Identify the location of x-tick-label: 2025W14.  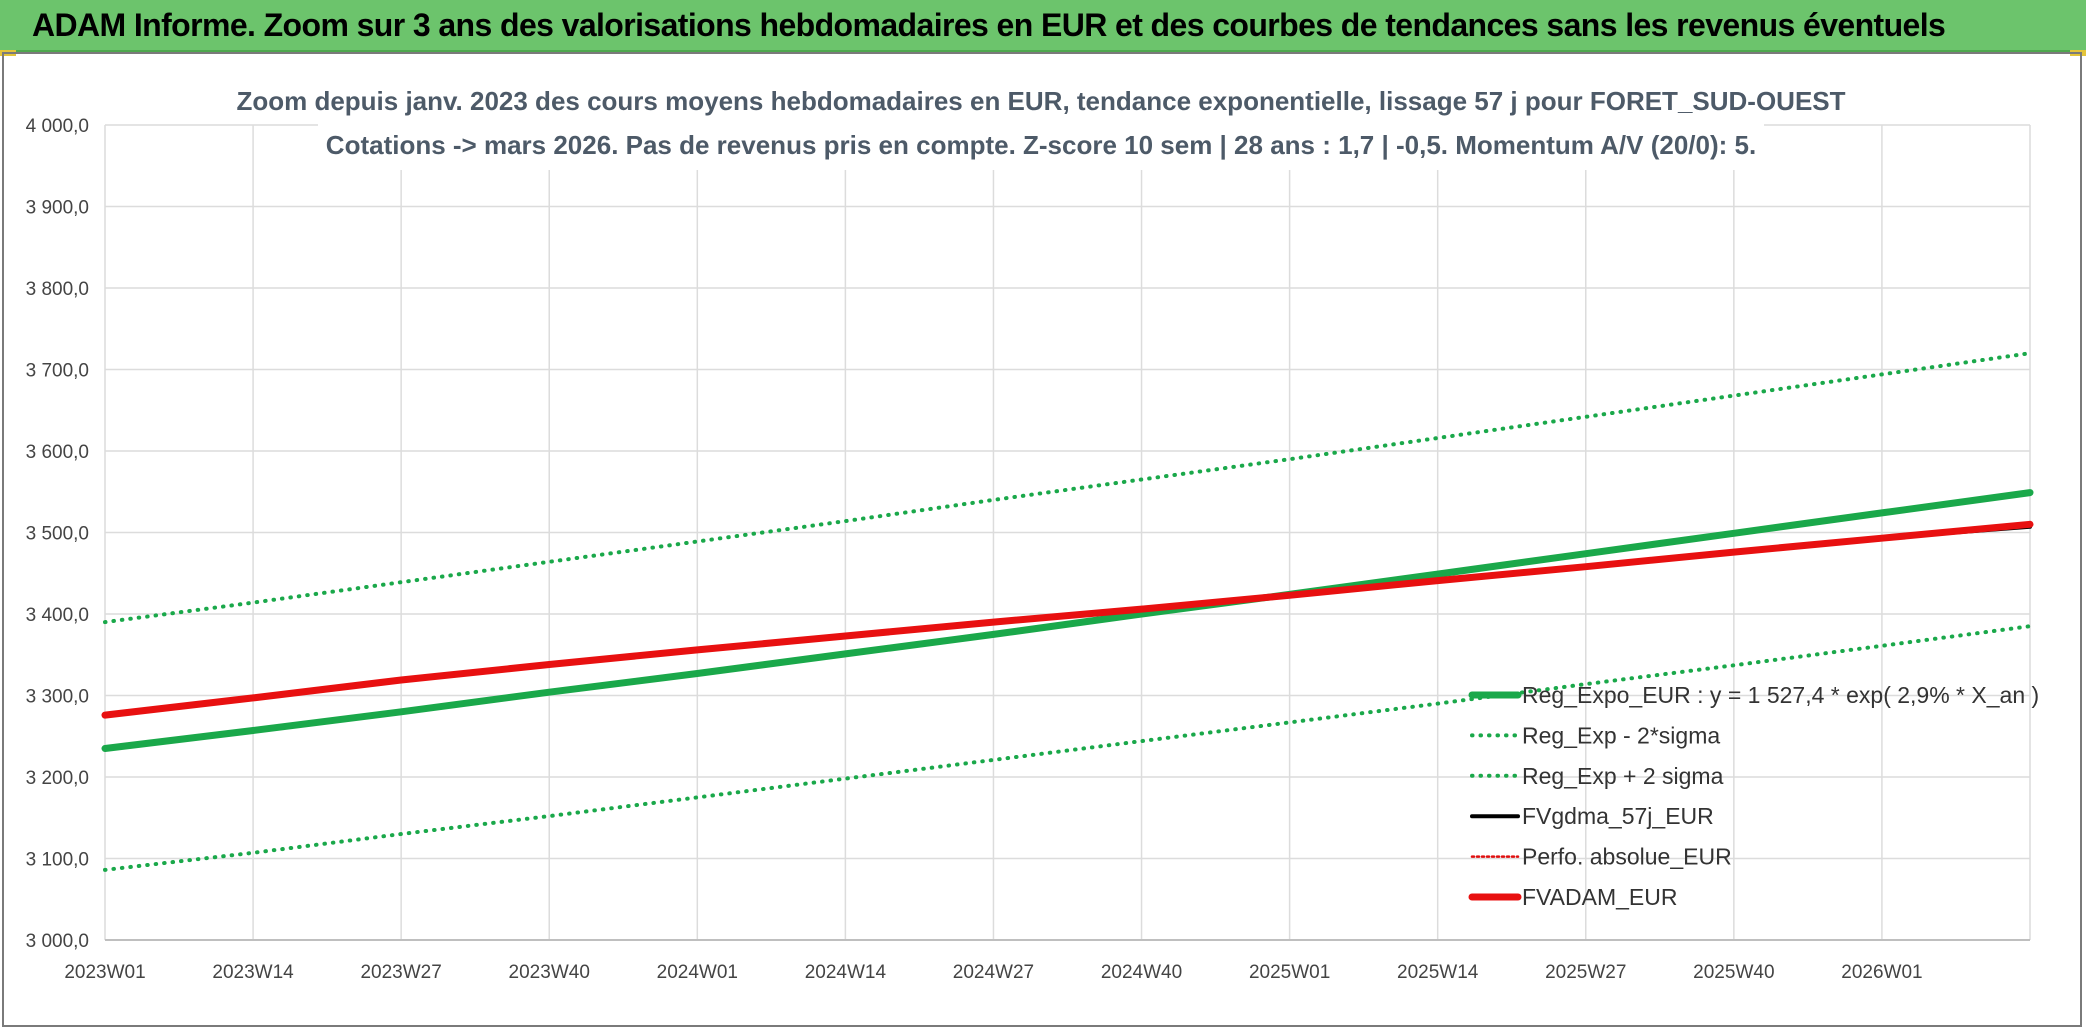
(1438, 972).